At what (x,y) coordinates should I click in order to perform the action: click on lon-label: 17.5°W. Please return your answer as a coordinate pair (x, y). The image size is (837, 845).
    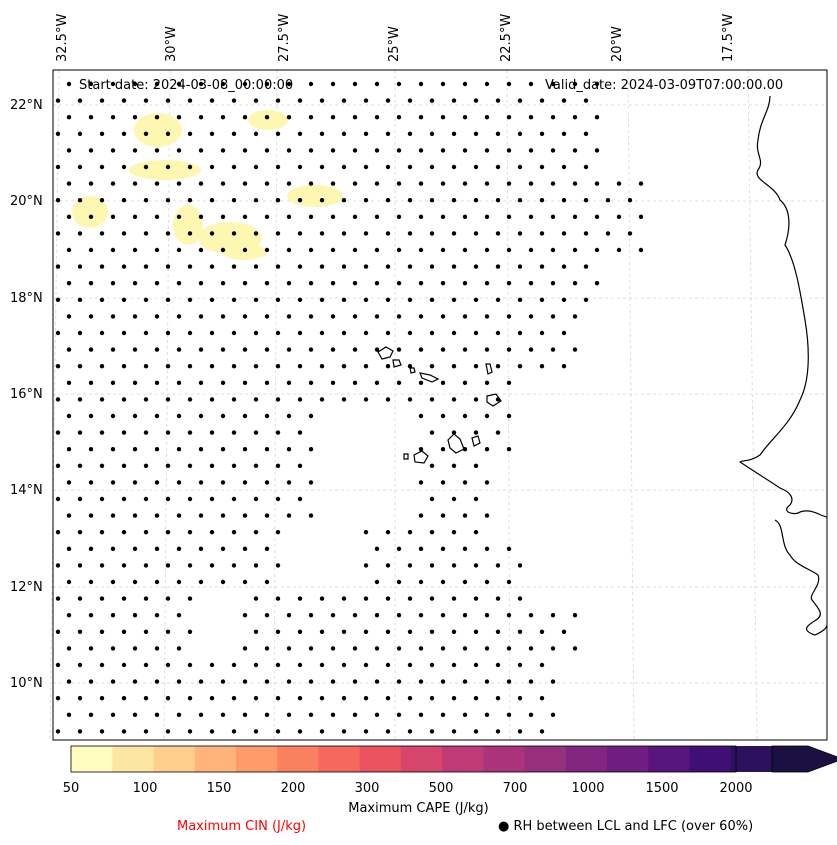
    Looking at the image, I should click on (728, 37).